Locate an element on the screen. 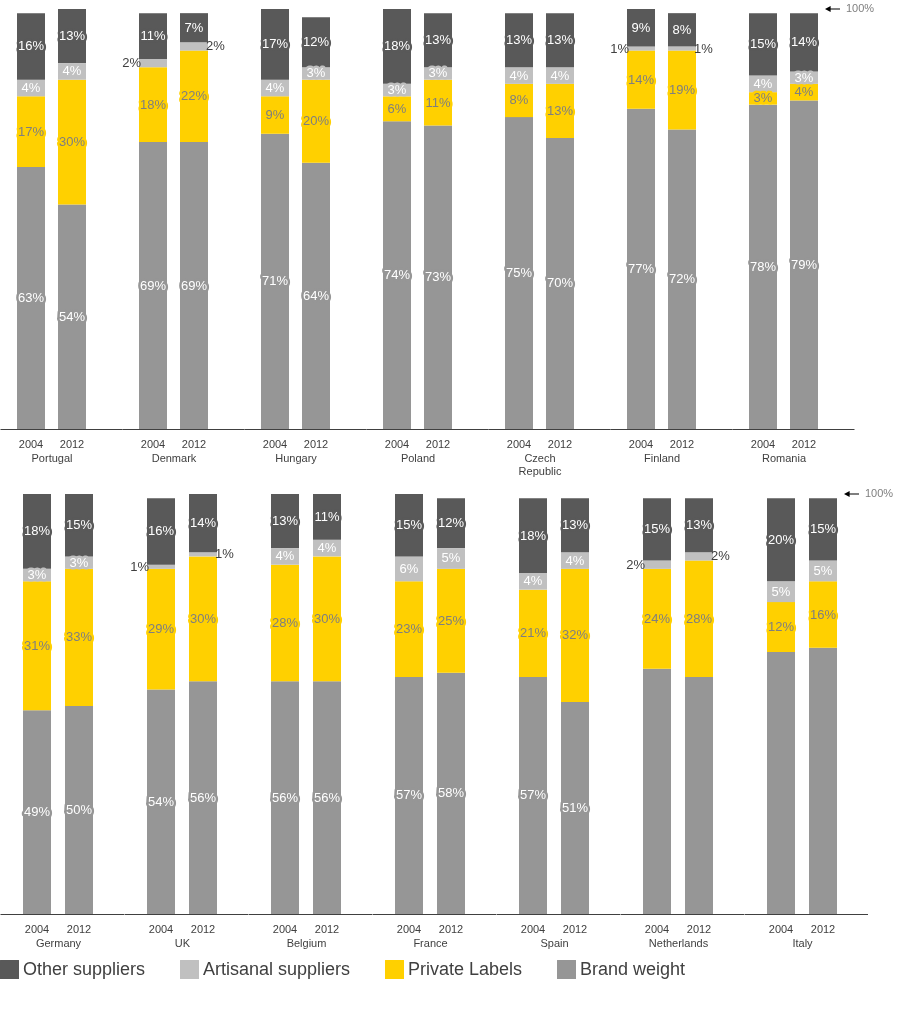  data-label: 73% is located at coordinates (438, 277).